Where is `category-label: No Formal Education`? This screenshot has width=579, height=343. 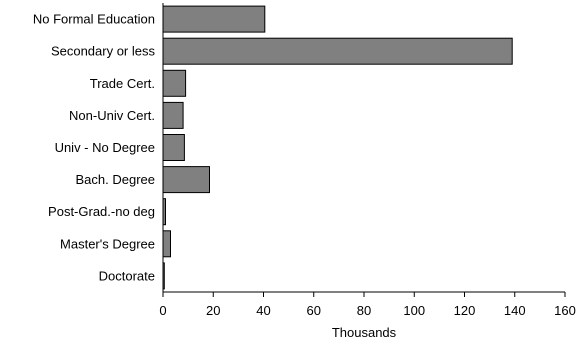 category-label: No Formal Education is located at coordinates (94, 19).